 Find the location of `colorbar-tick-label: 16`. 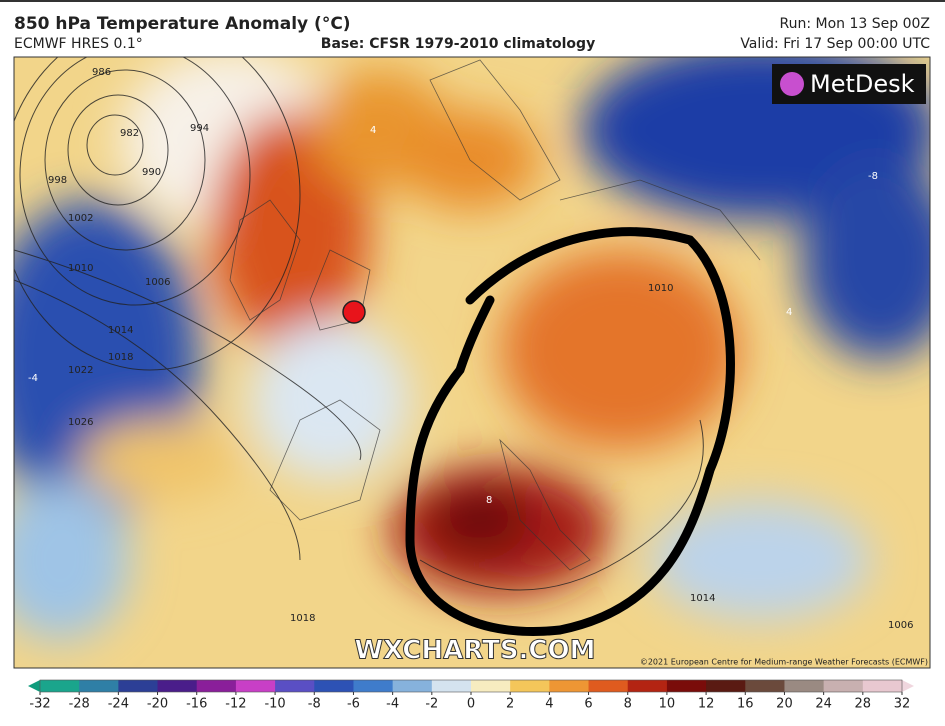

colorbar-tick-label: 16 is located at coordinates (745, 704).